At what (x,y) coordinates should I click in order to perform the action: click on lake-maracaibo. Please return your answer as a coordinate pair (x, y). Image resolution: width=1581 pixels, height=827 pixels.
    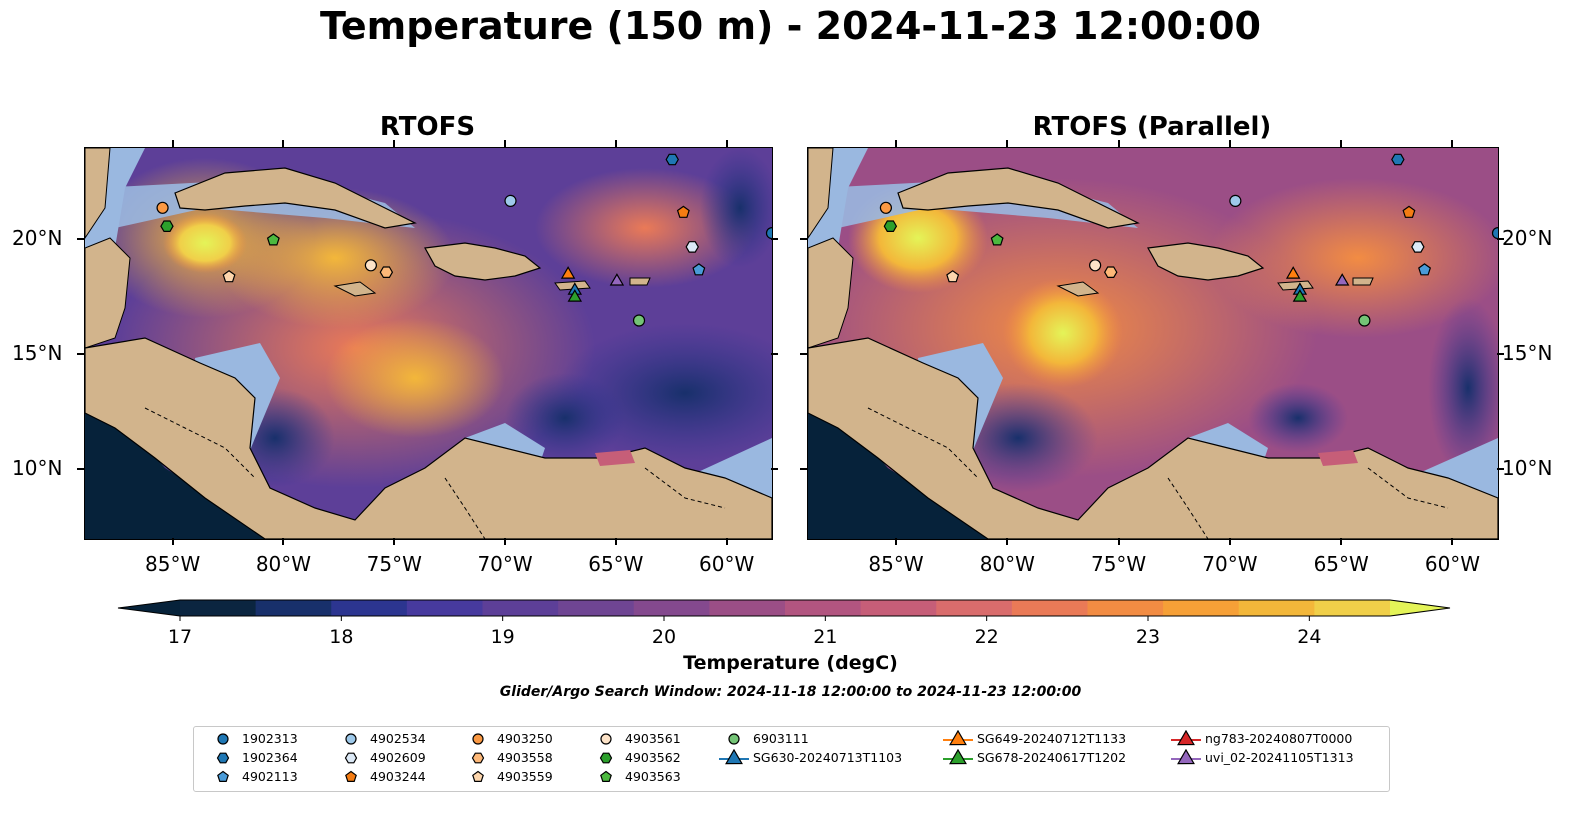
    Looking at the image, I should click on (1338, 458).